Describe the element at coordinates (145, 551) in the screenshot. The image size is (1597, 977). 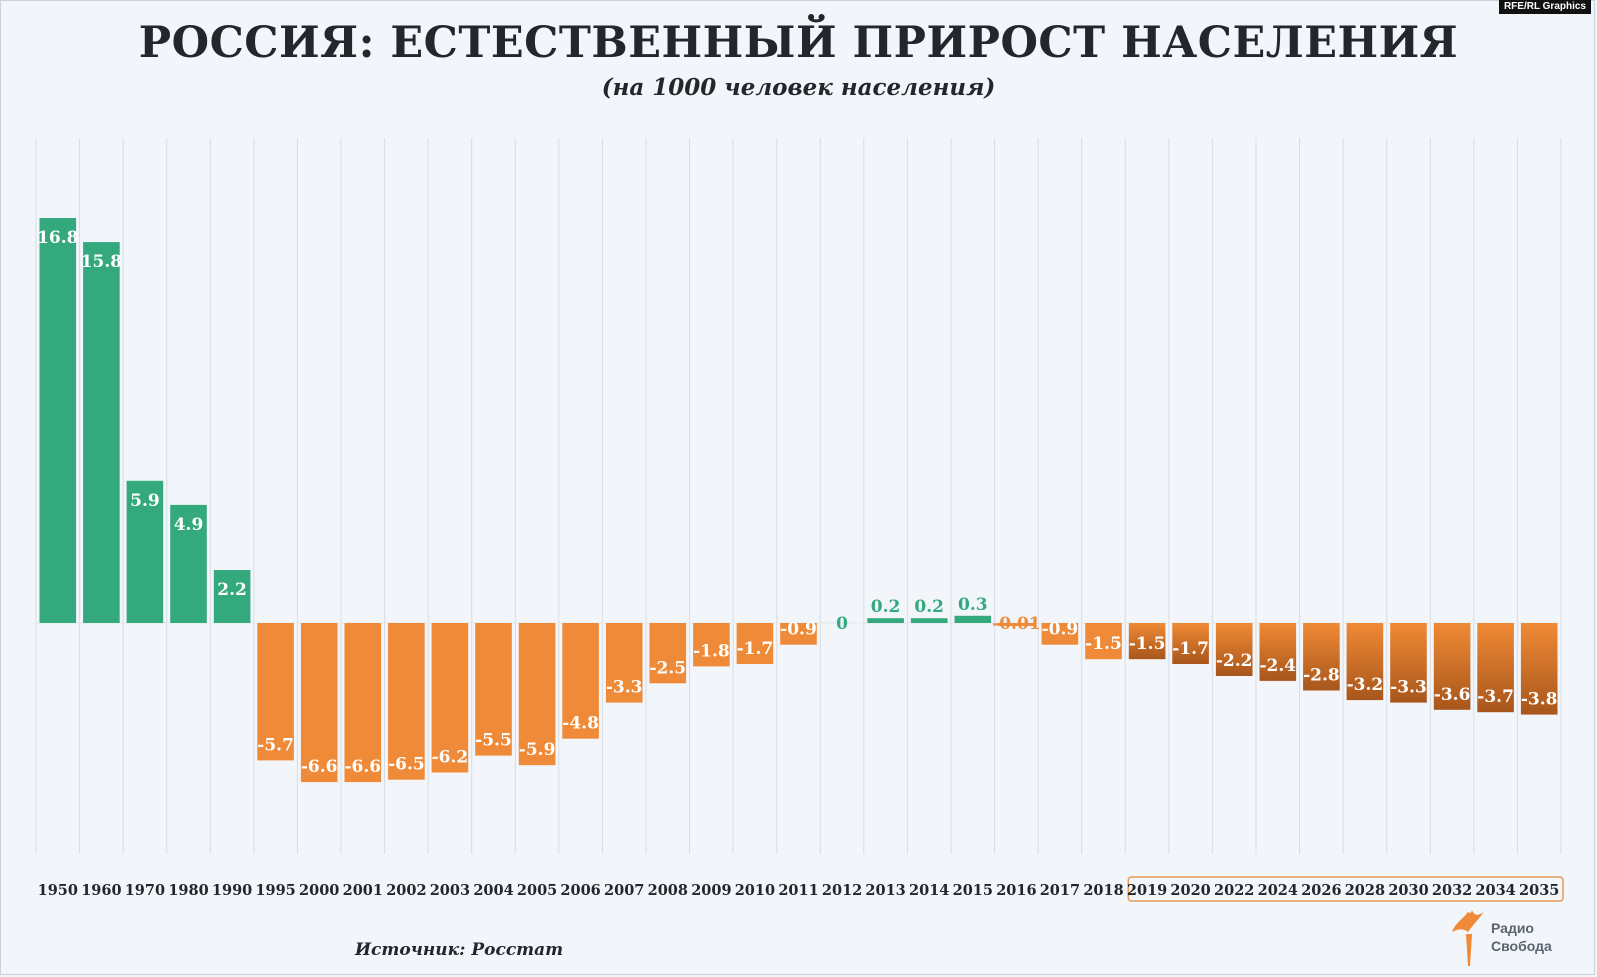
I see `bar-1970` at that location.